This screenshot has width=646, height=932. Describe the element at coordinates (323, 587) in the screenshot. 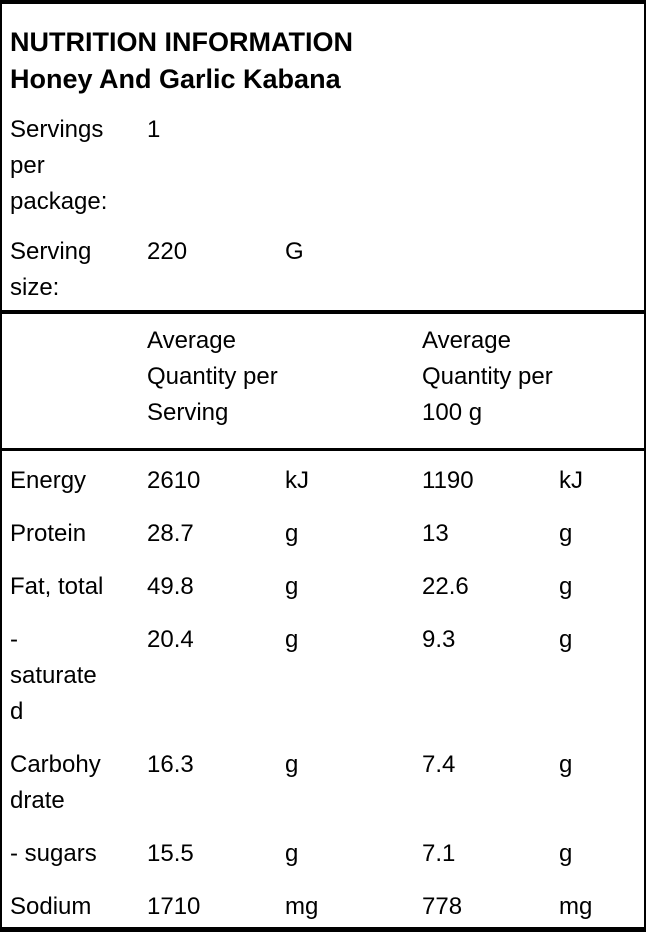

I see `nutrient-row-fat-total: Fat, total 49.8 g 22.6 g` at that location.